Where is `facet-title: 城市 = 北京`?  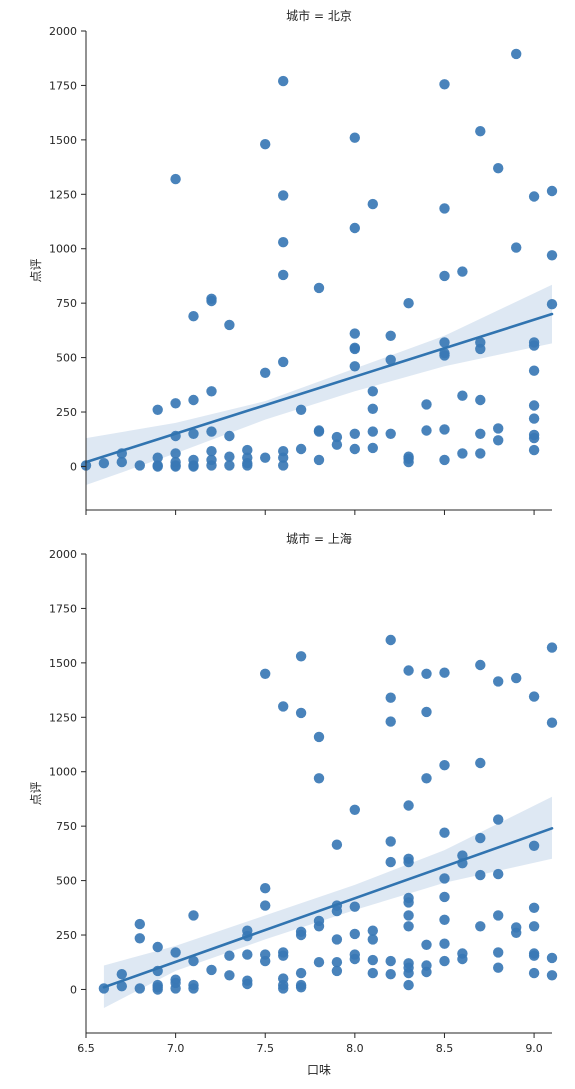
facet-title: 城市 = 北京 is located at coordinates (319, 15).